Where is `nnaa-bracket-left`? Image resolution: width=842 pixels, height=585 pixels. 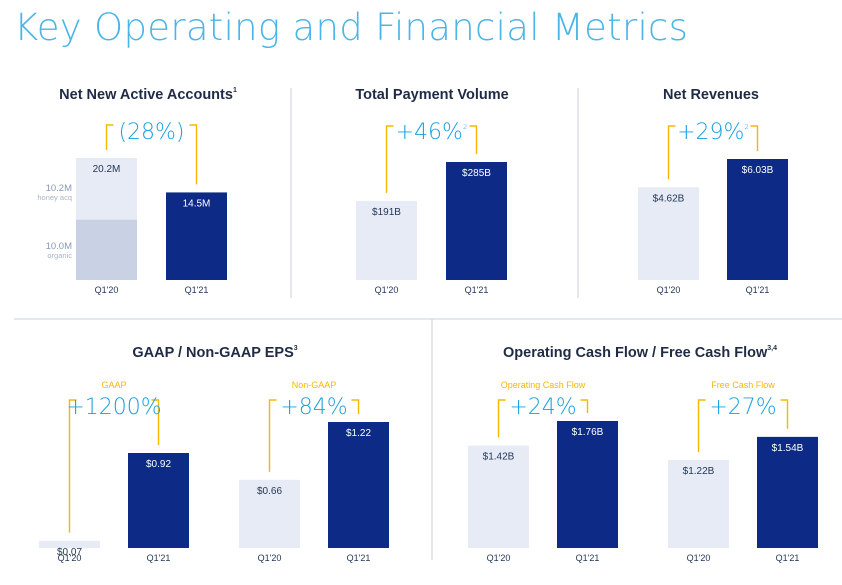
nnaa-bracket-left is located at coordinates (109, 137).